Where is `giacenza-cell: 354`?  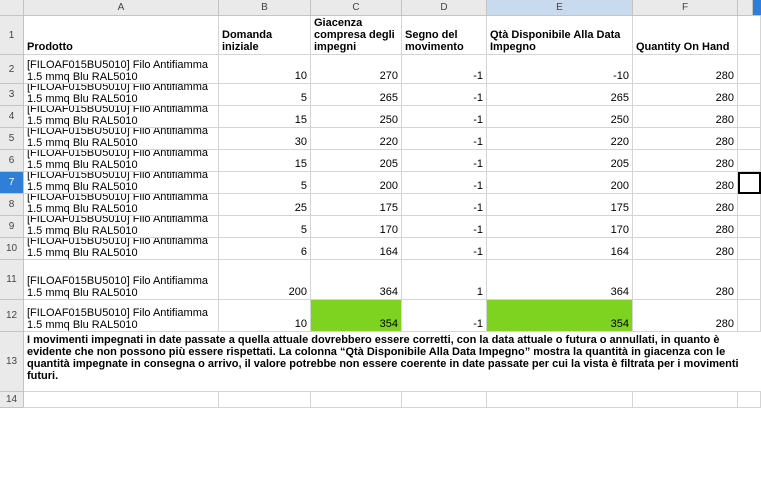
giacenza-cell: 354 is located at coordinates (356, 316).